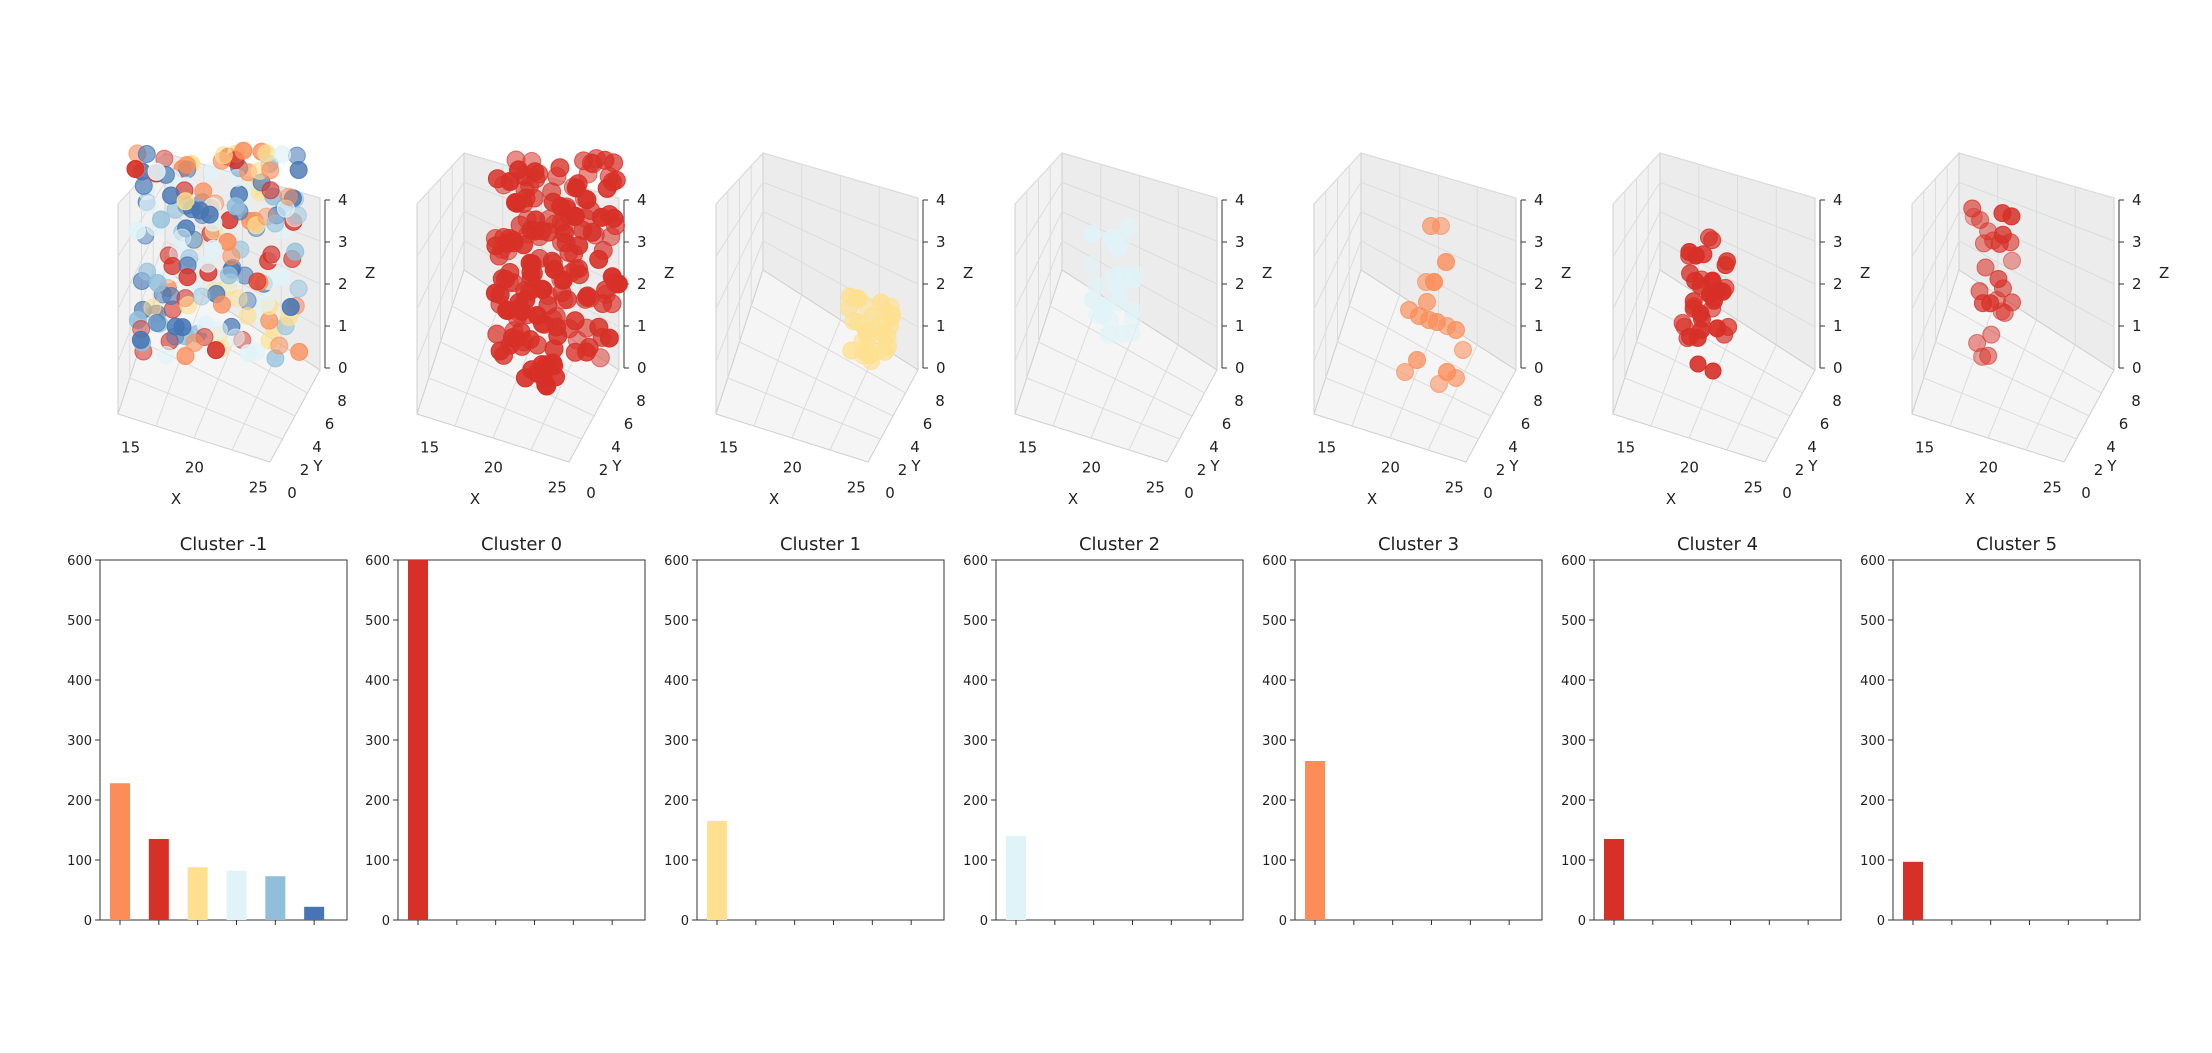 The height and width of the screenshot is (1053, 2212). Describe the element at coordinates (941, 284) in the screenshot. I see `z-tick-label: 2` at that location.